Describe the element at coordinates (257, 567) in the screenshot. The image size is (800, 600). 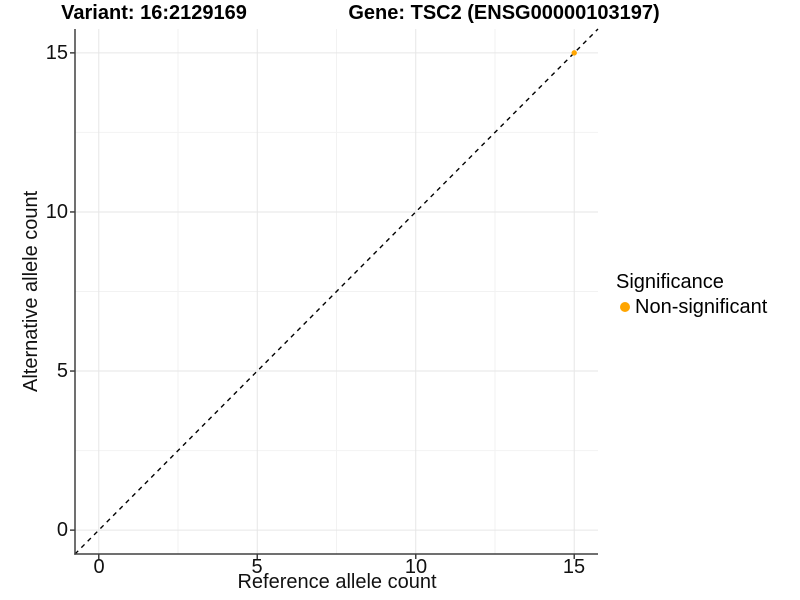
I see `x-tick-label-5: 5` at that location.